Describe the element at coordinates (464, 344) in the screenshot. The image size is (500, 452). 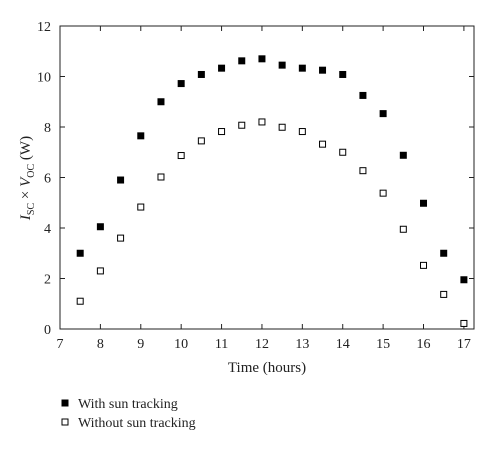
I see `x-tick-label: 17` at that location.